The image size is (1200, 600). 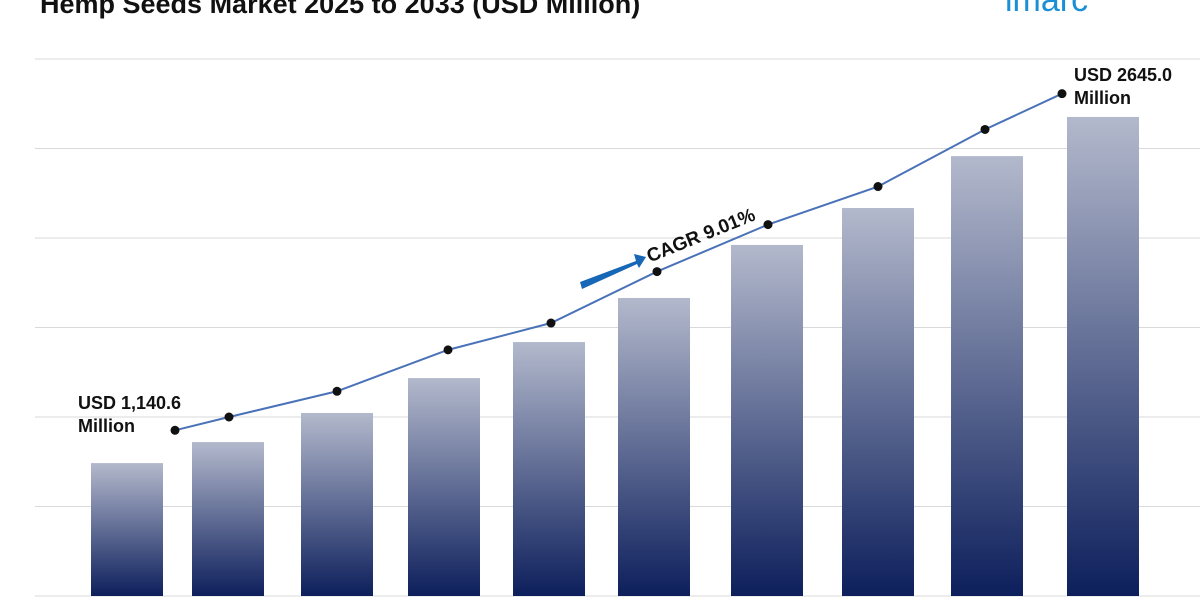 I want to click on logo: imarc, so click(x=1046, y=9).